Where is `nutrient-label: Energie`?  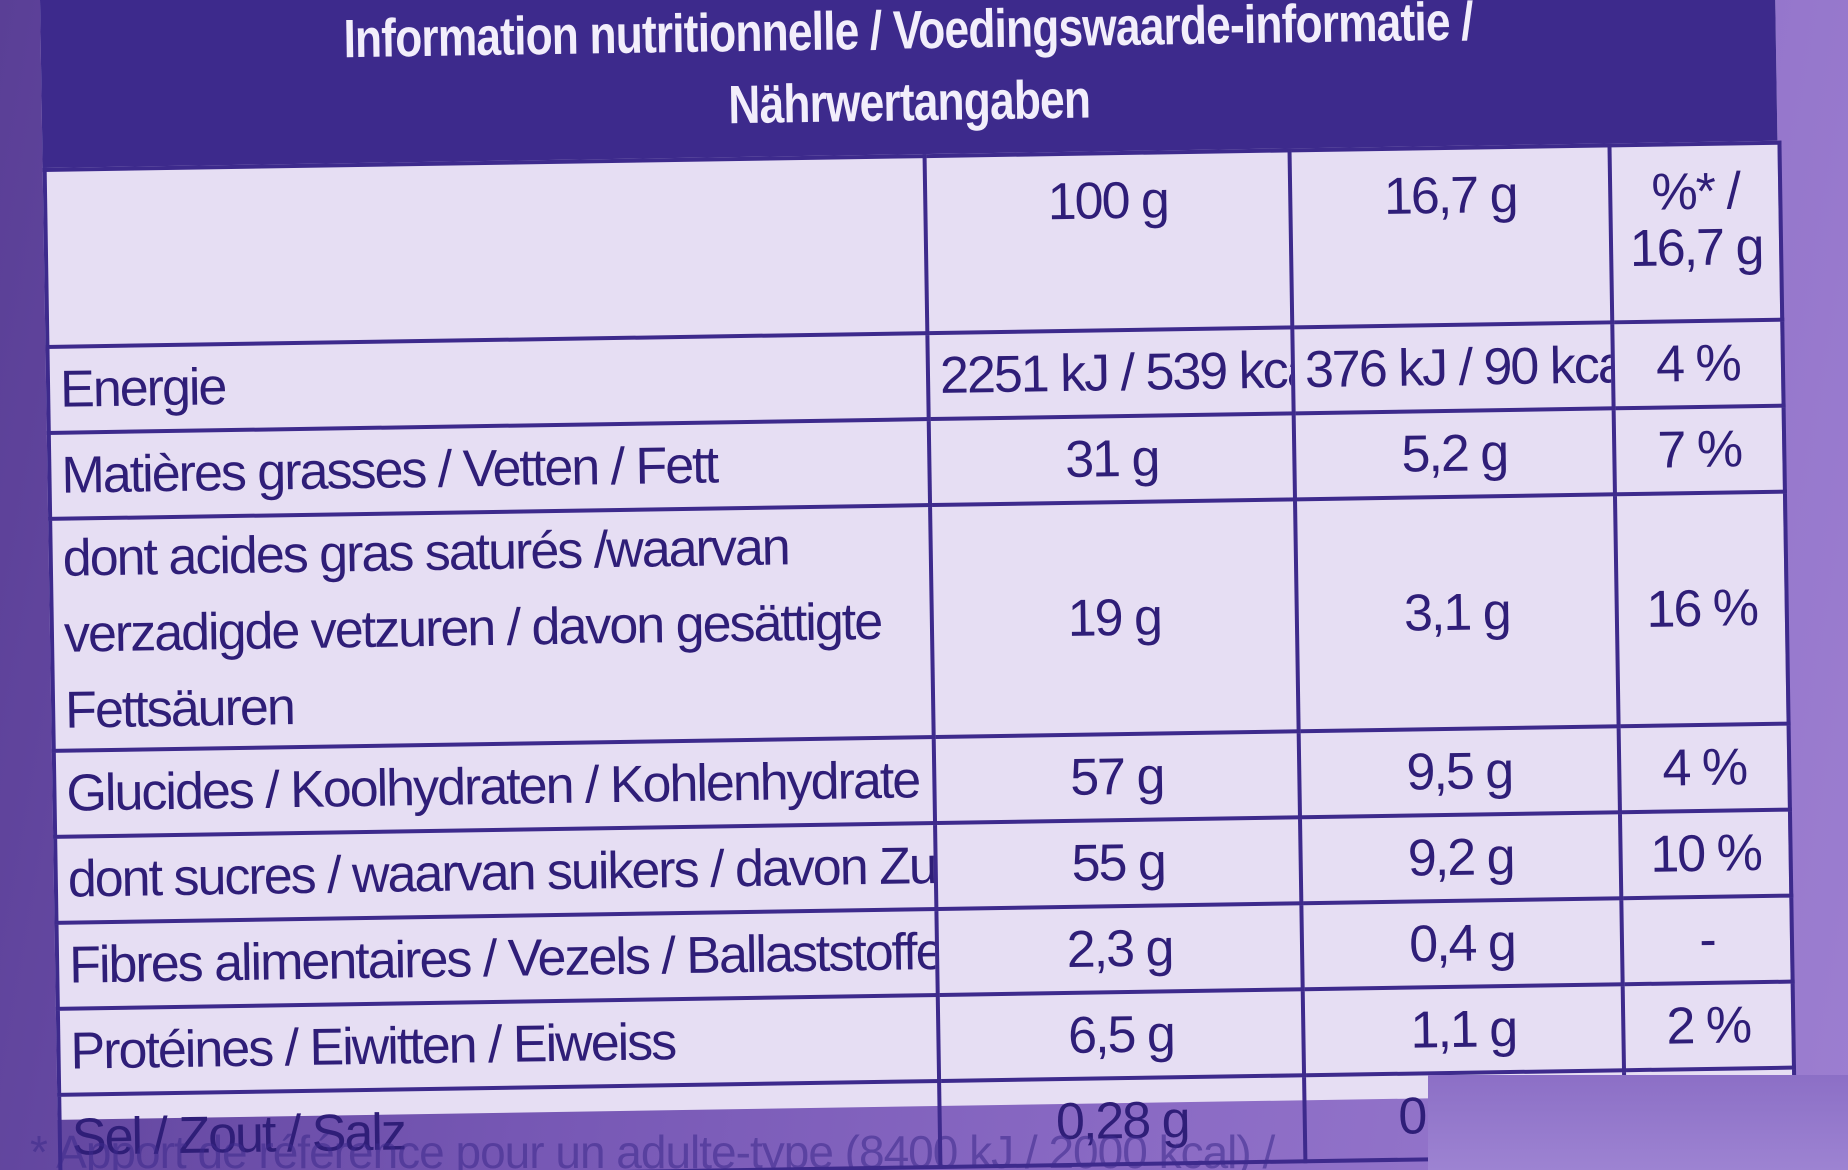 nutrient-label: Energie is located at coordinates (488, 383).